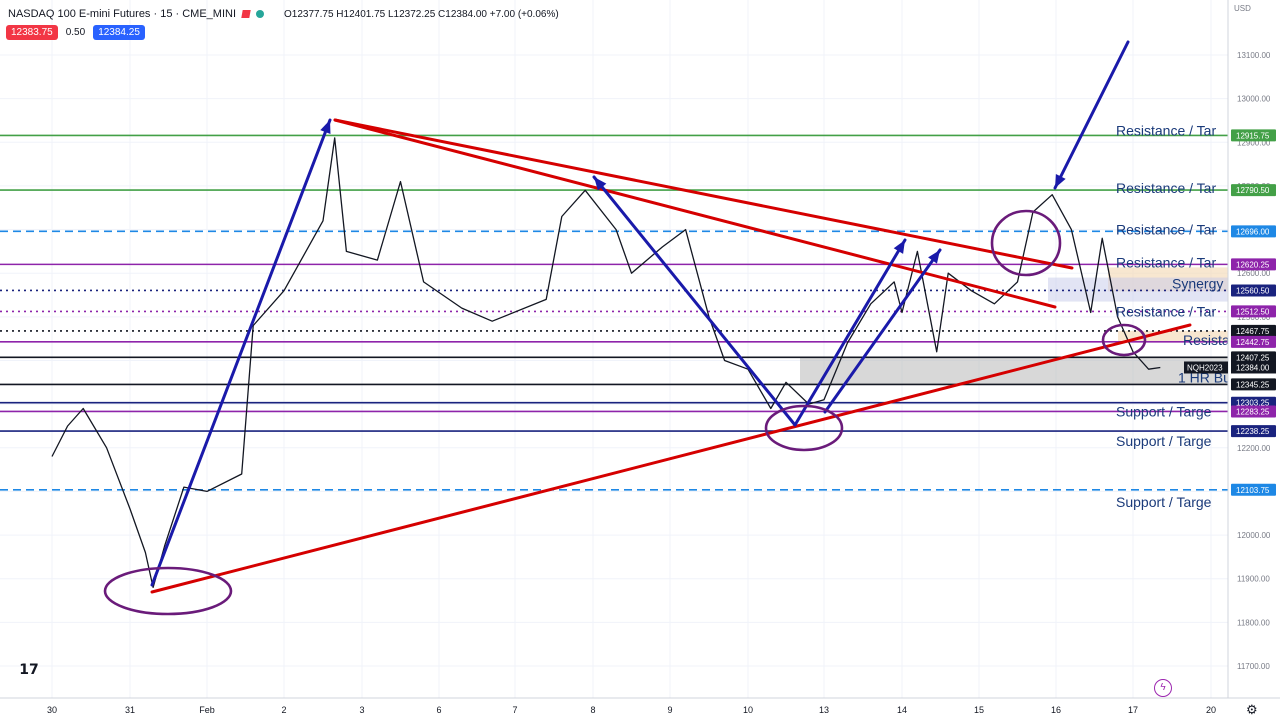  I want to click on note-resista: Resista, so click(1206, 340).